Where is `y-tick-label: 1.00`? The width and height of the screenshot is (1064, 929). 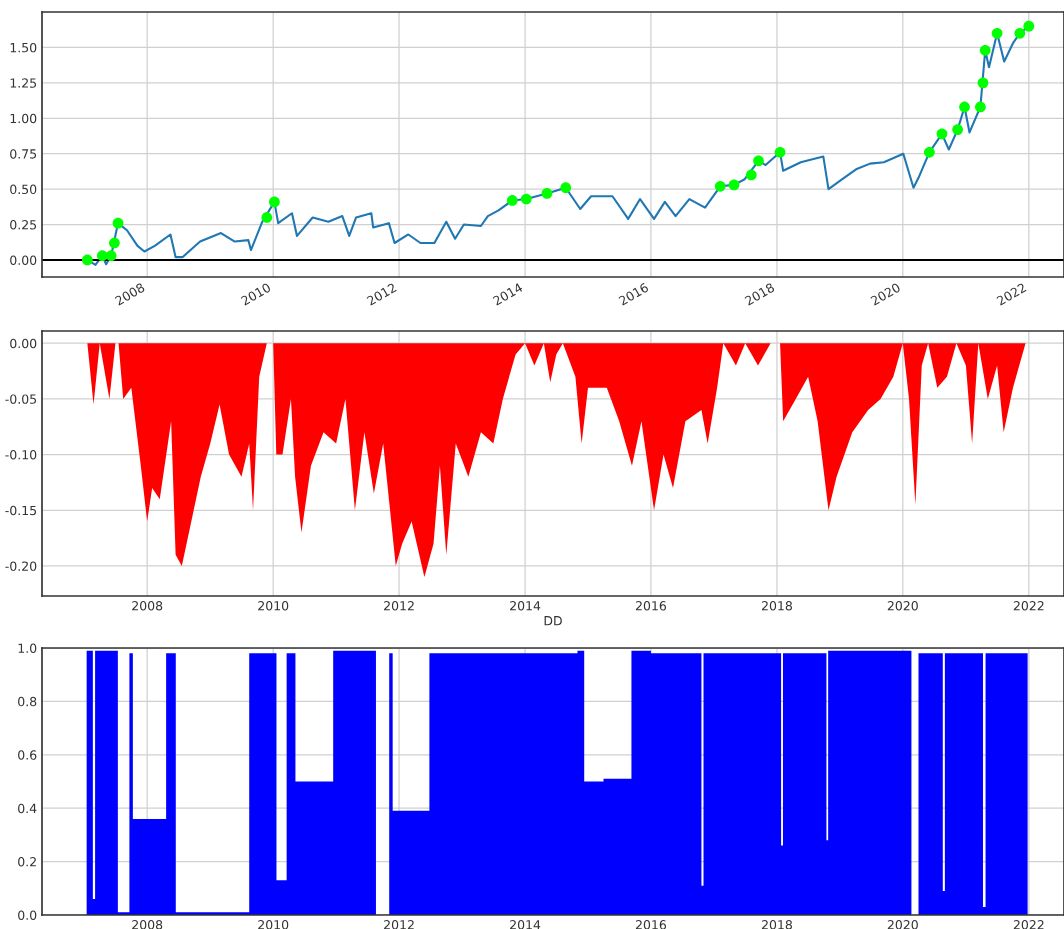
y-tick-label: 1.00 is located at coordinates (23, 118).